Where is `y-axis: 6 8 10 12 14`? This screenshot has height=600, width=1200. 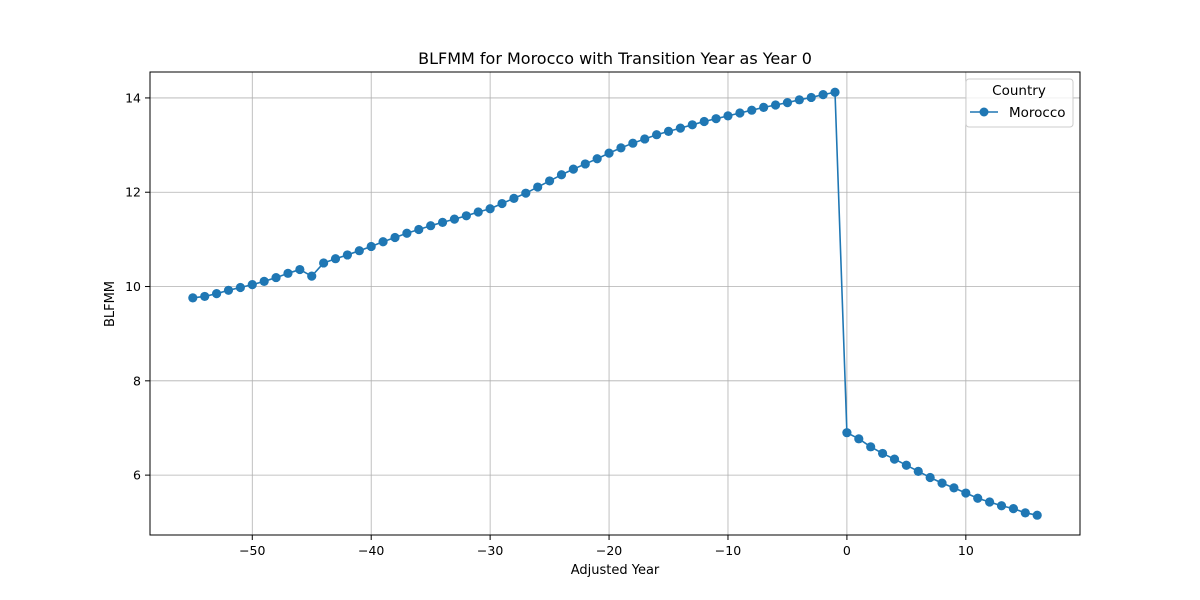 y-axis: 6 8 10 12 14 is located at coordinates (137, 286).